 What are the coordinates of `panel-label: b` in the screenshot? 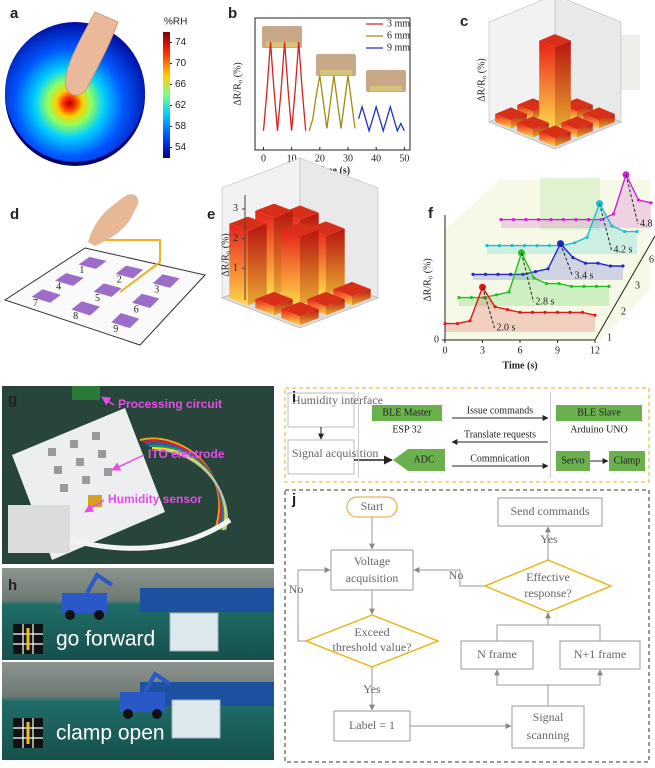 It's located at (232, 13).